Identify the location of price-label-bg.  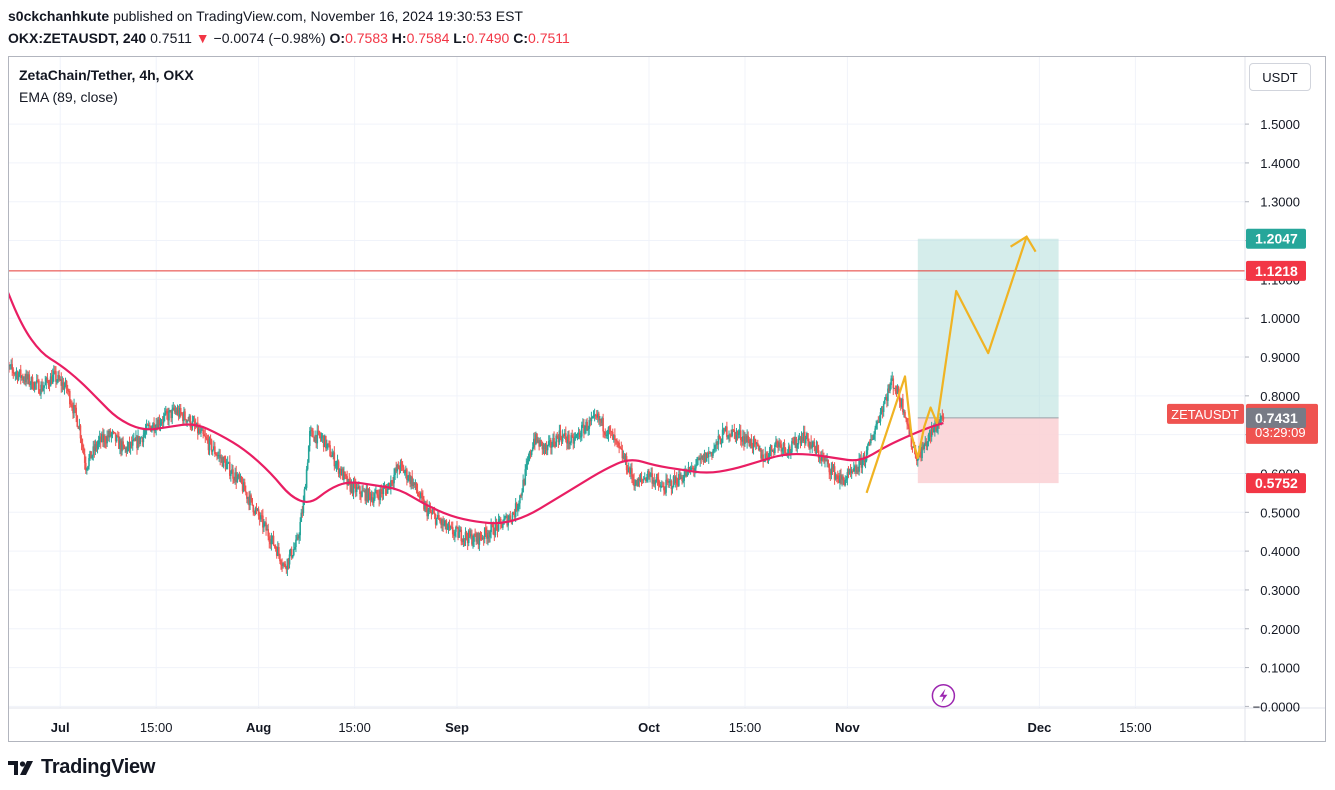
(1276, 417).